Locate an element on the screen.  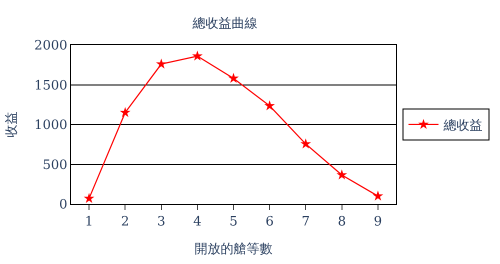
y-tick-label: 1000 is located at coordinates (51, 126).